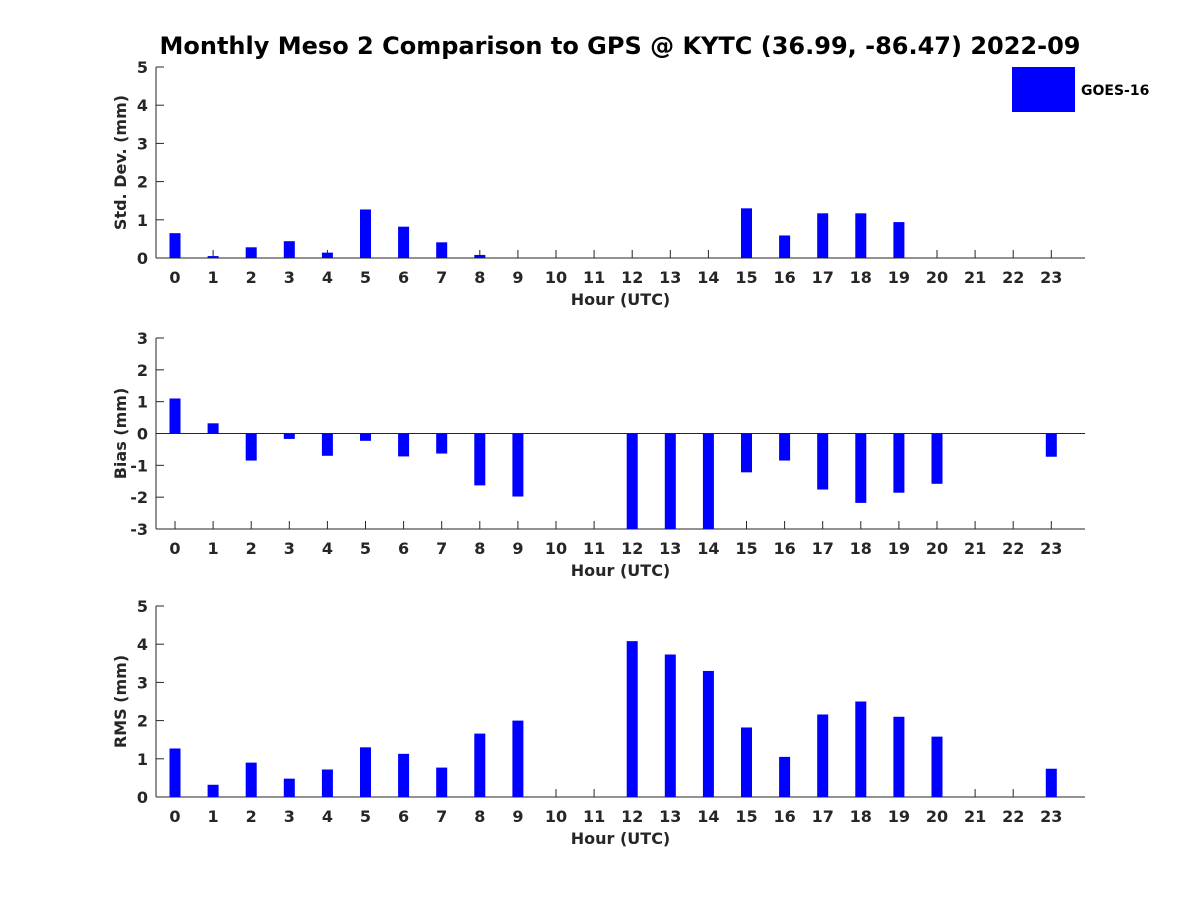  What do you see at coordinates (120, 162) in the screenshot?
I see `y-axis-label: Std. Dev. (mm)` at bounding box center [120, 162].